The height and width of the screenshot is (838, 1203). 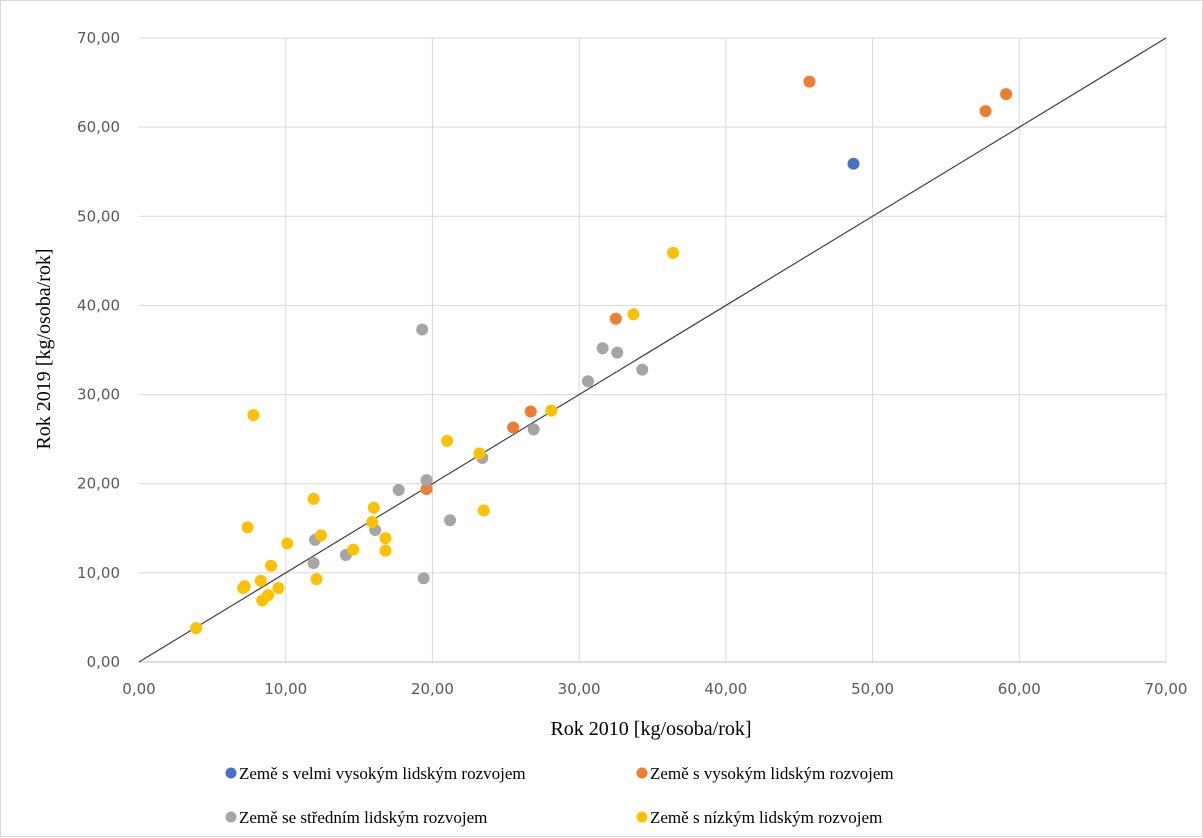 I want to click on legend-label: Země se středním lidským rozvojem, so click(x=363, y=817).